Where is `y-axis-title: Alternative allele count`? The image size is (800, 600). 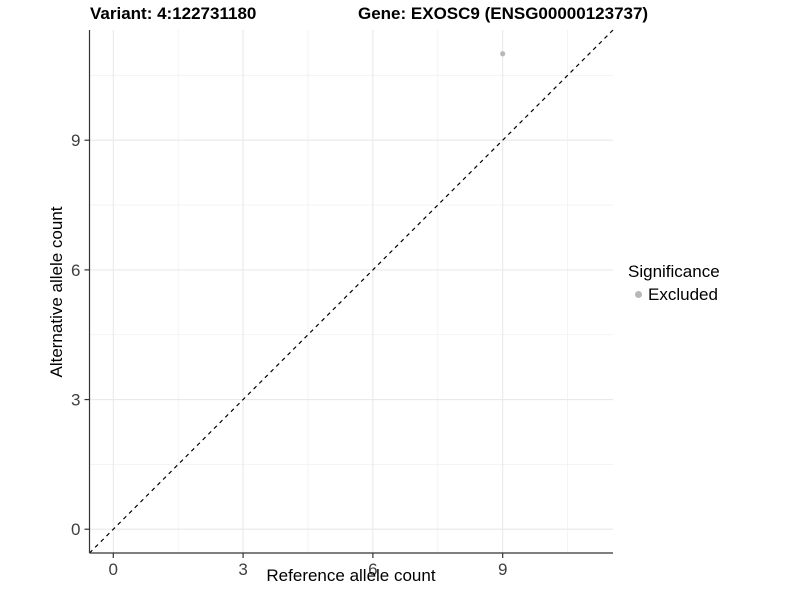 y-axis-title: Alternative allele count is located at coordinates (56, 292).